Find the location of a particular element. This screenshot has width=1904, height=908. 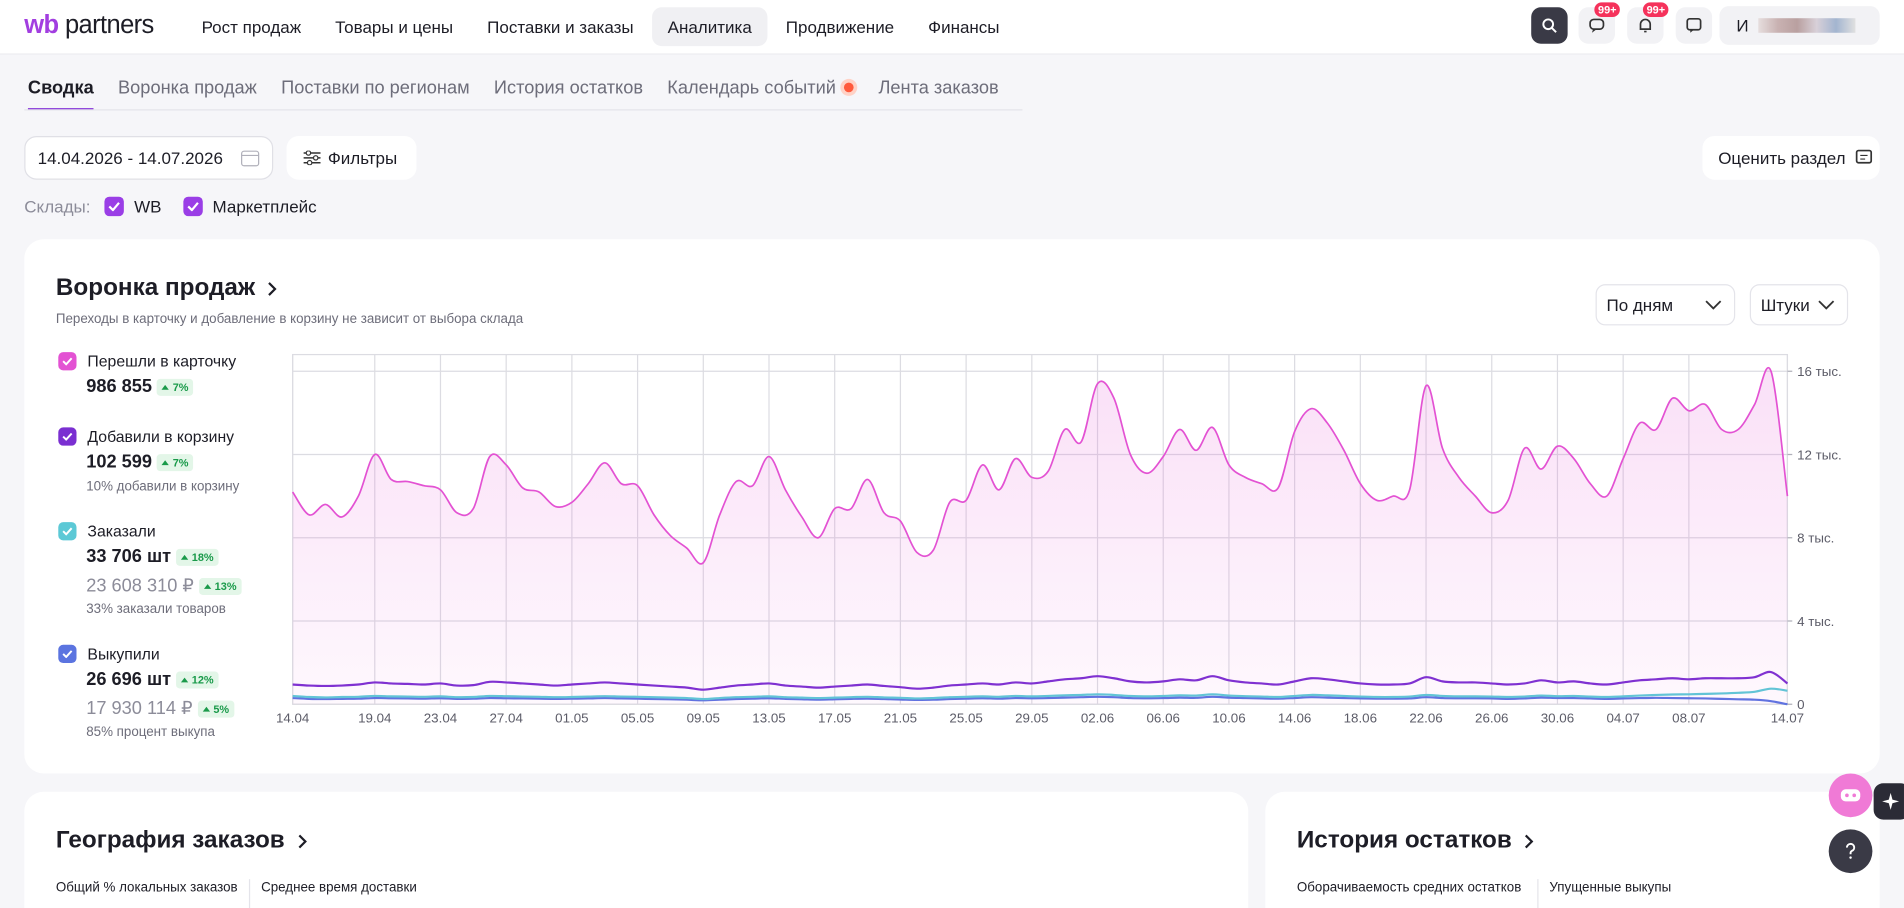

x-tick-label: 23.04 is located at coordinates (441, 717).